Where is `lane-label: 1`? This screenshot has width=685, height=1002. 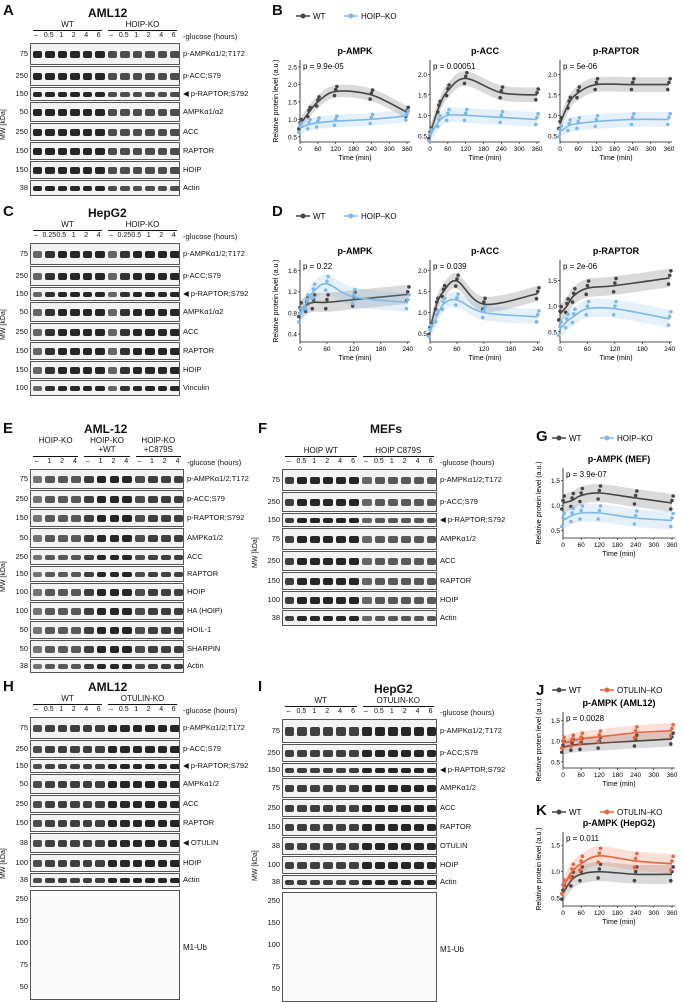
lane-label: 1 is located at coordinates (61, 709).